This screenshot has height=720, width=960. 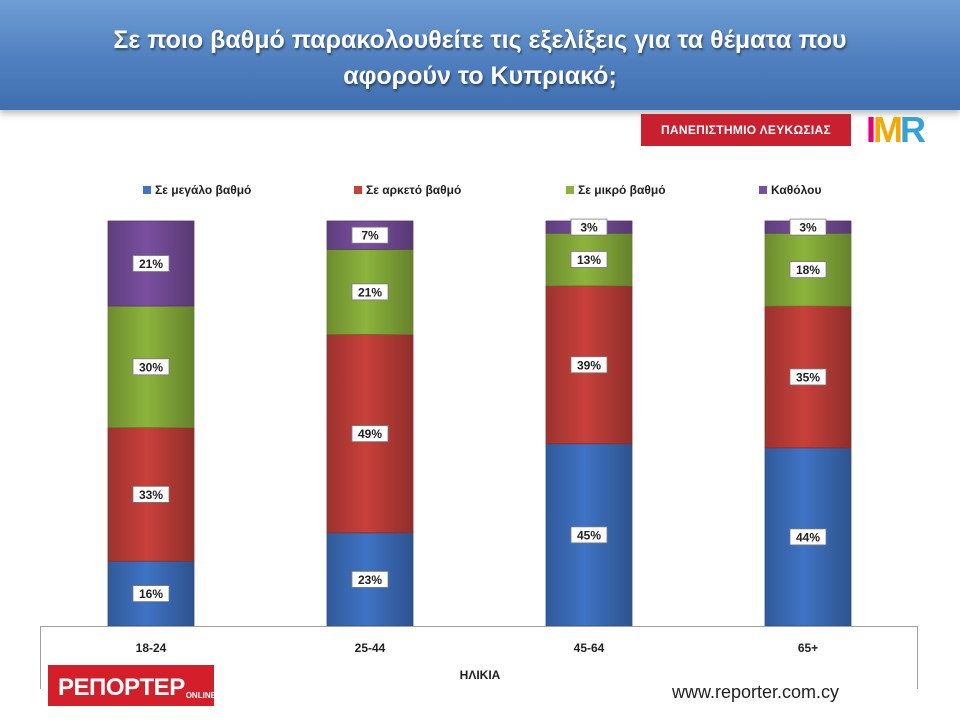 I want to click on data-label-25-44-series-2: 21%, so click(x=370, y=292).